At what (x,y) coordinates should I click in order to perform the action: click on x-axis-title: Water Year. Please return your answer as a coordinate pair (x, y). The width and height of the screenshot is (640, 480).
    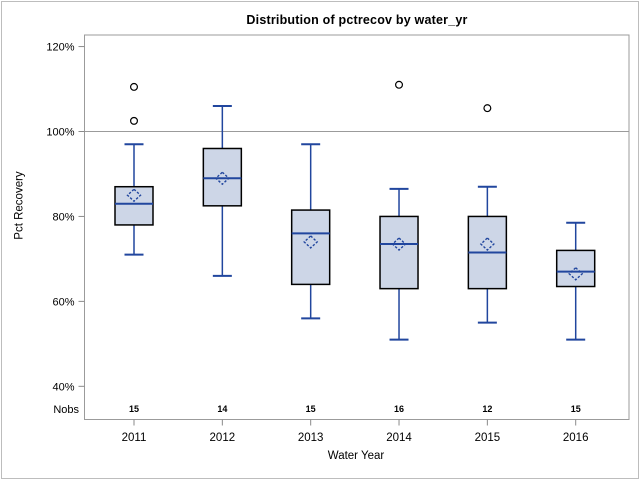
    Looking at the image, I should click on (356, 456).